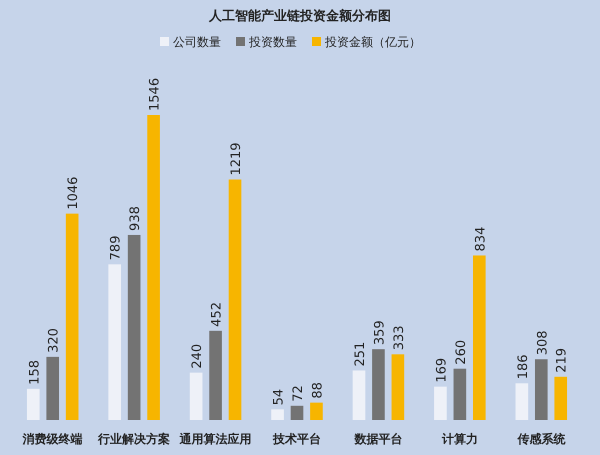 This screenshot has height=455, width=600. Describe the element at coordinates (272, 42) in the screenshot. I see `legend-label: 投资数量` at that location.